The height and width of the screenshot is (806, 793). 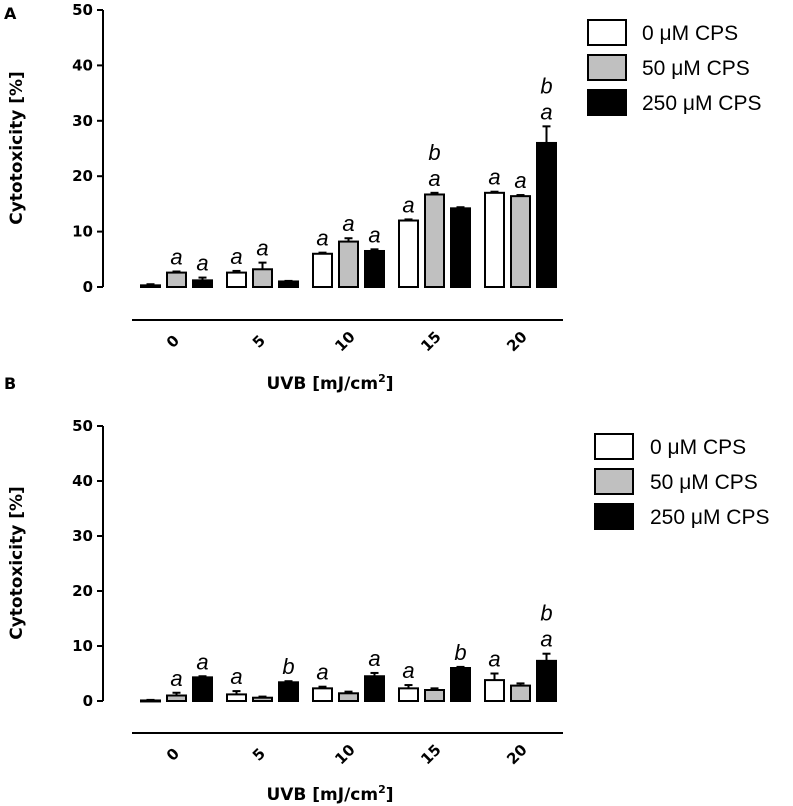 I want to click on panel-label: B, so click(x=10, y=383).